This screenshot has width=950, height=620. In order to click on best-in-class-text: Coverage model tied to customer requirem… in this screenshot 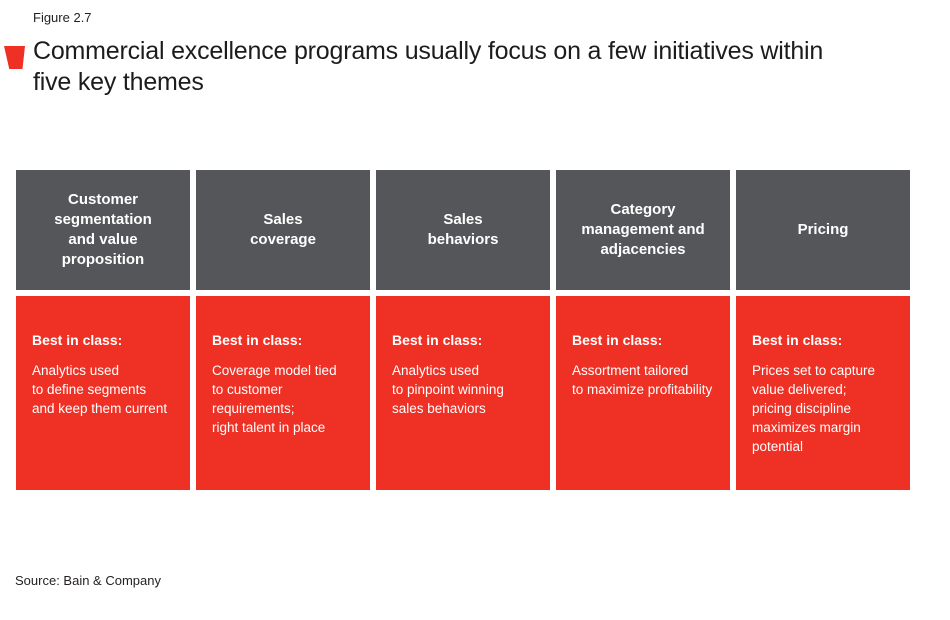, I will do `click(274, 399)`.